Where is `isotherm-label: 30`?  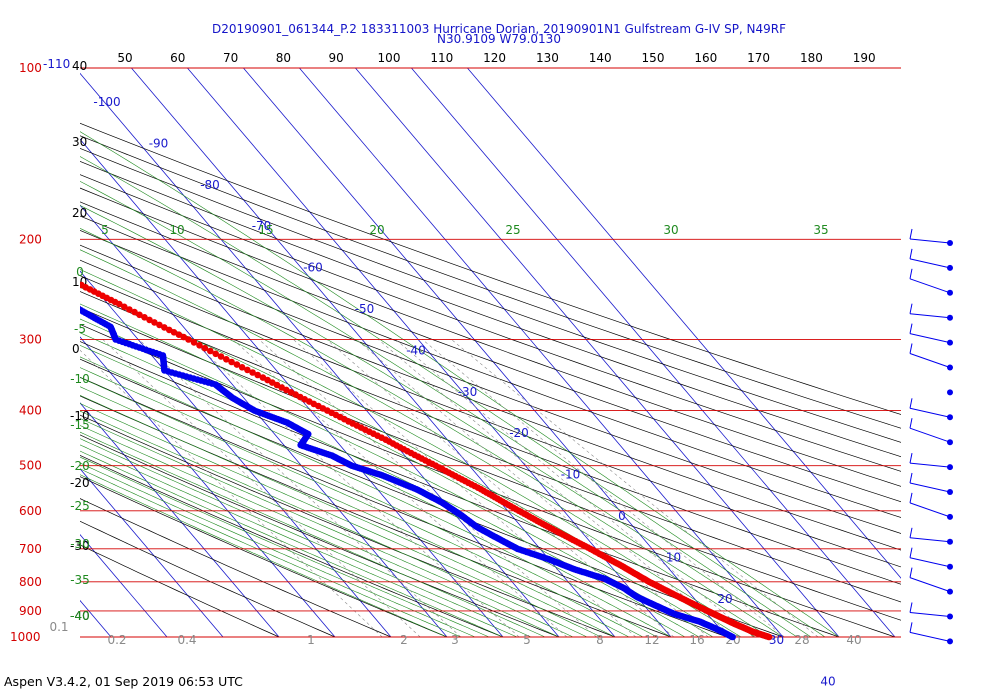 isotherm-label: 30 is located at coordinates (776, 640).